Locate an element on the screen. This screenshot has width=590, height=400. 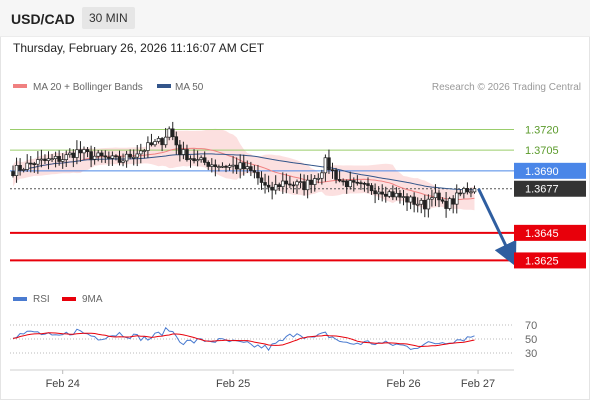
level-label-1.3690: 1.3690 is located at coordinates (542, 172).